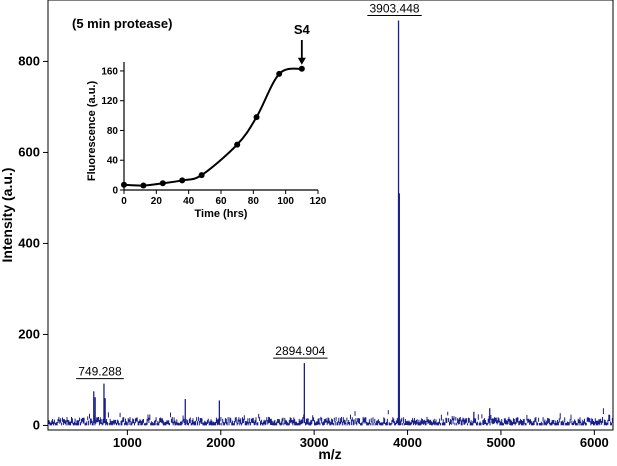  What do you see at coordinates (500, 442) in the screenshot?
I see `x-tick-label: 5000` at bounding box center [500, 442].